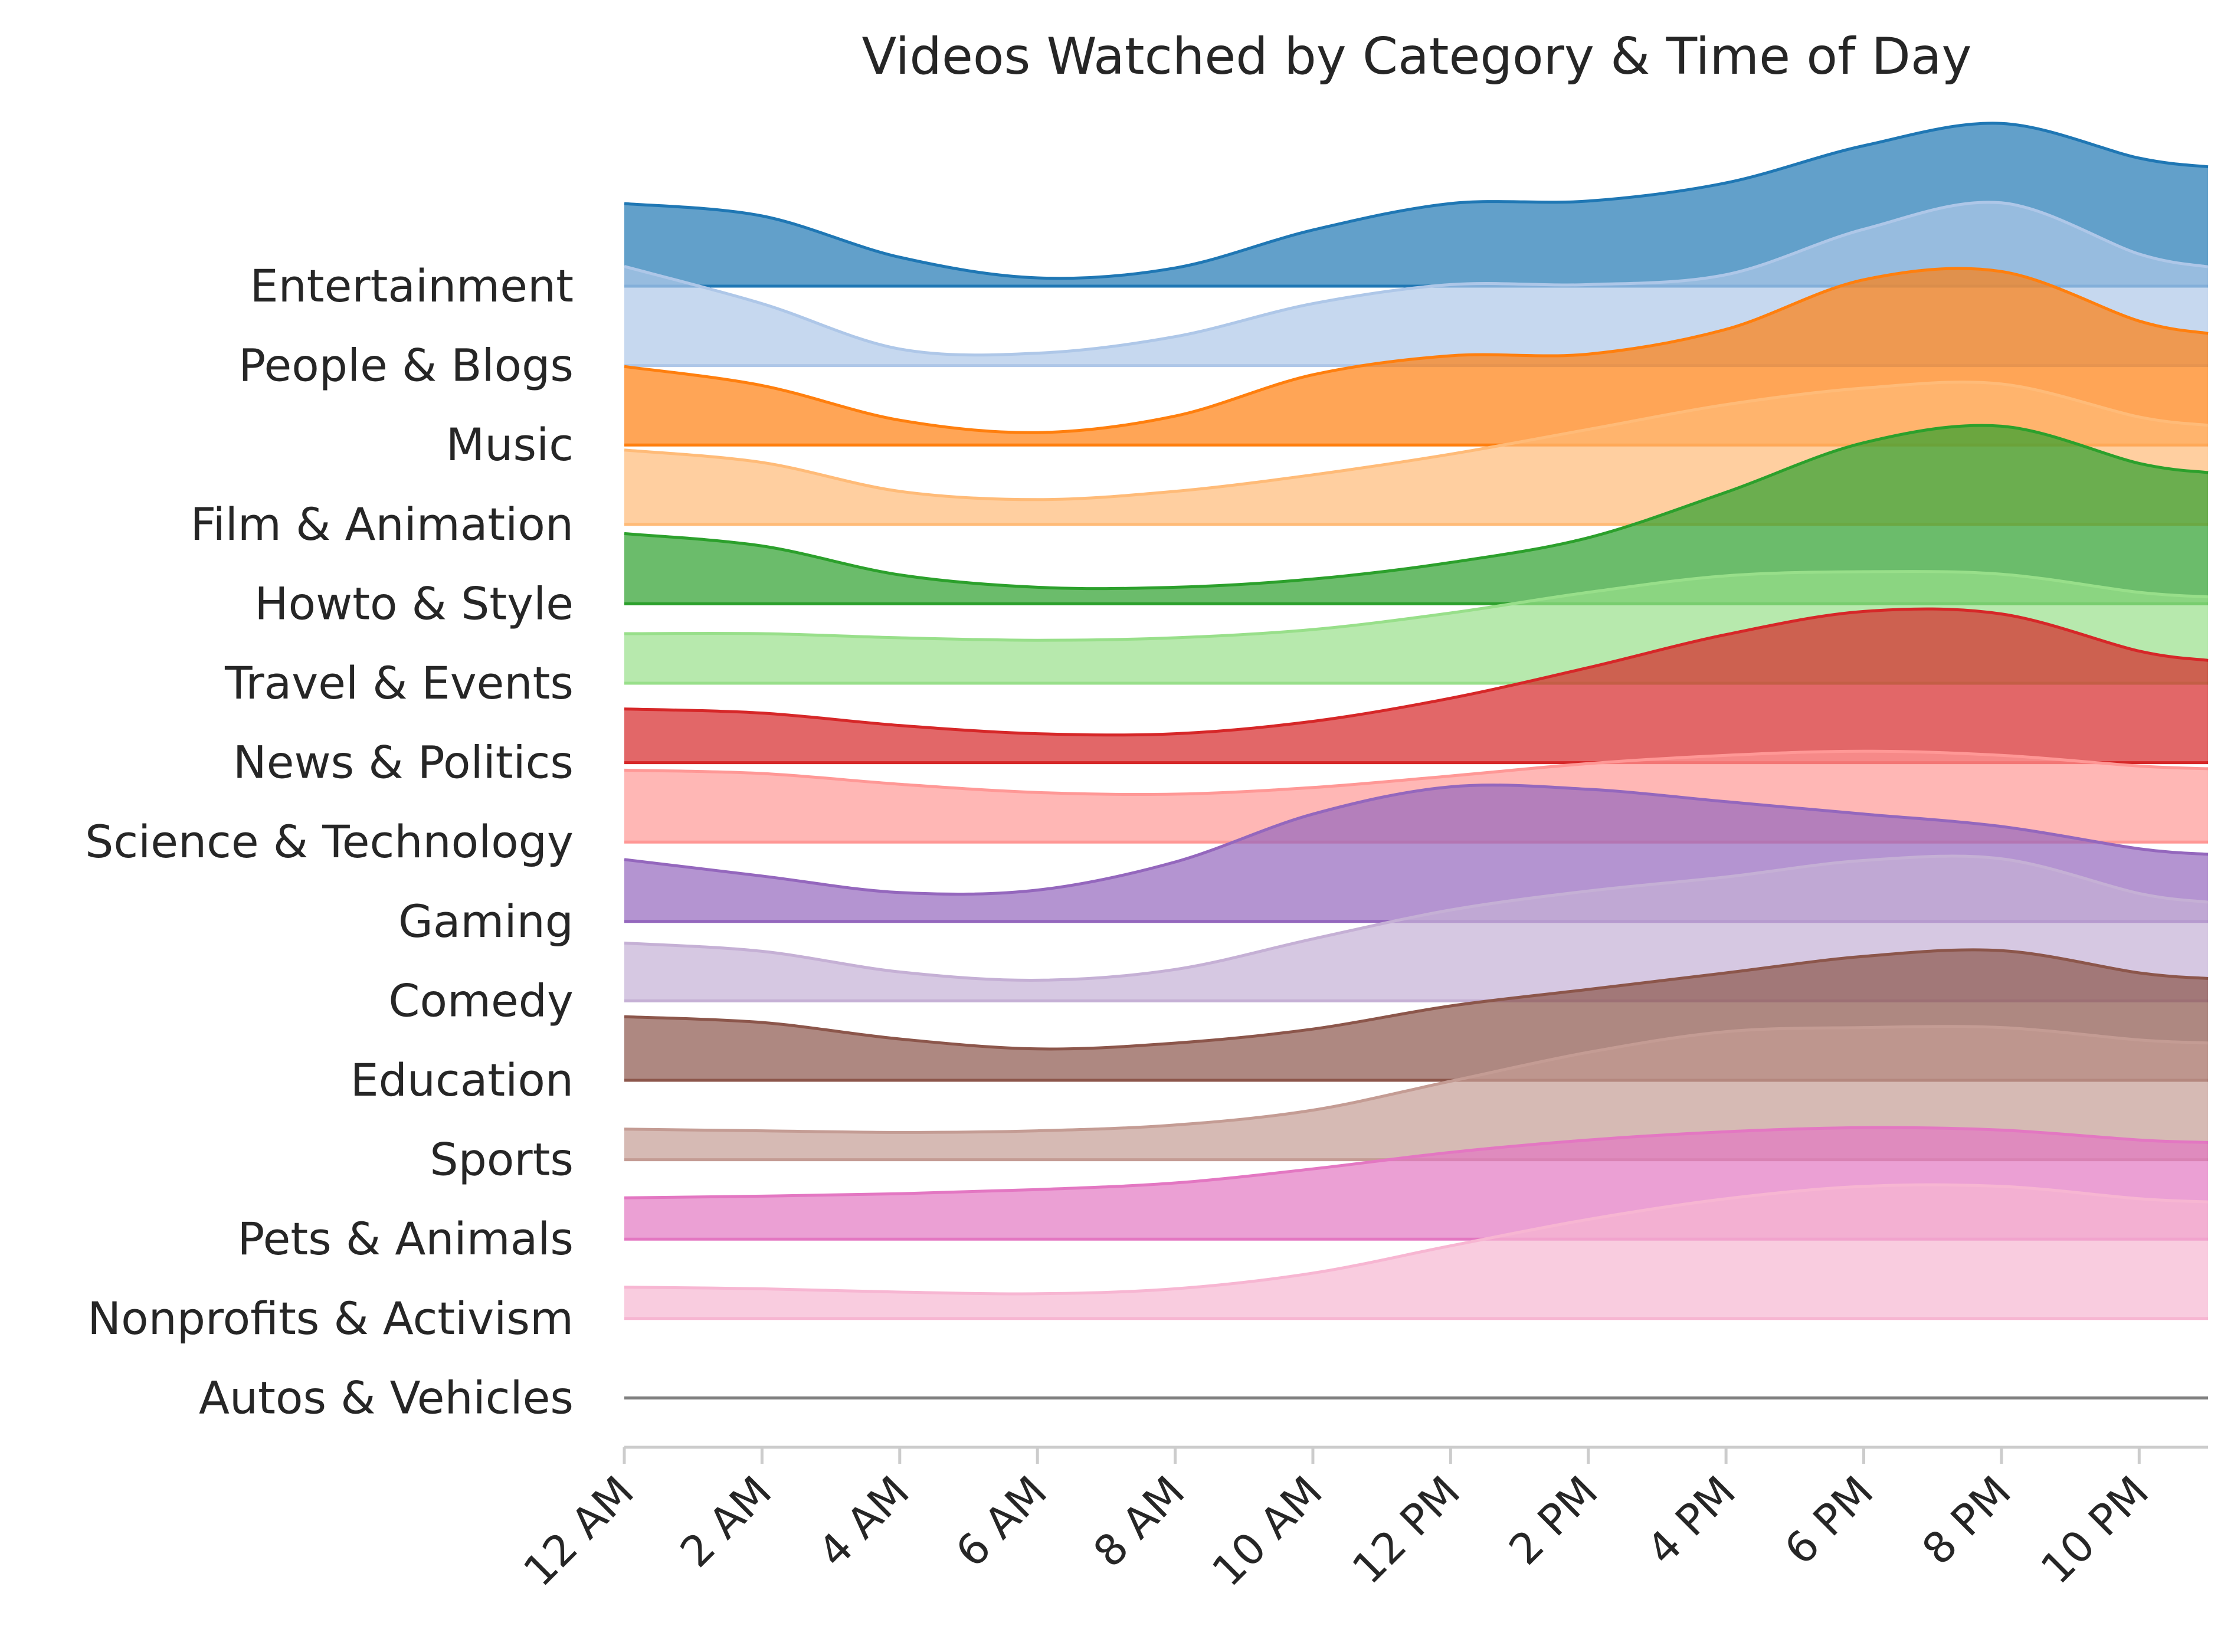 The image size is (2234, 1652). I want to click on ridge-line-pets-and-animals, so click(1416, 1162).